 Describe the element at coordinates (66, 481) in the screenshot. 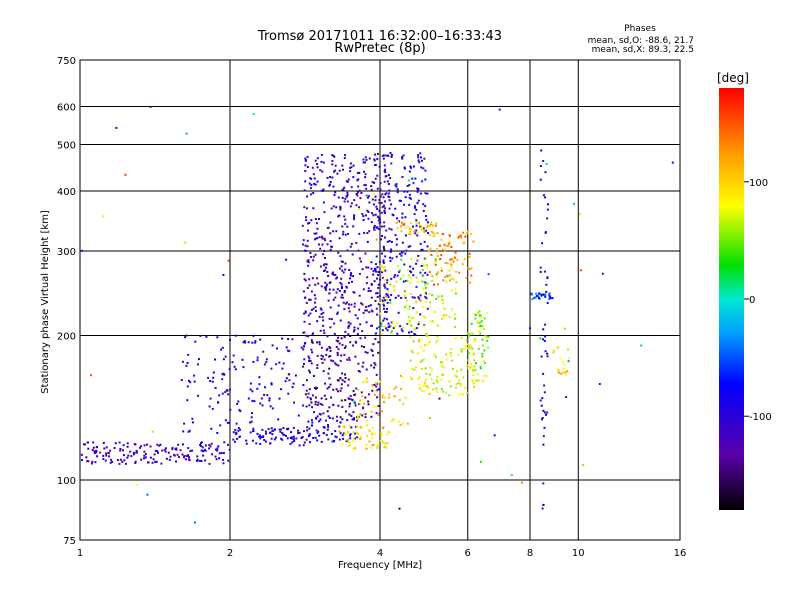

I see `y-tick-label: 100` at that location.